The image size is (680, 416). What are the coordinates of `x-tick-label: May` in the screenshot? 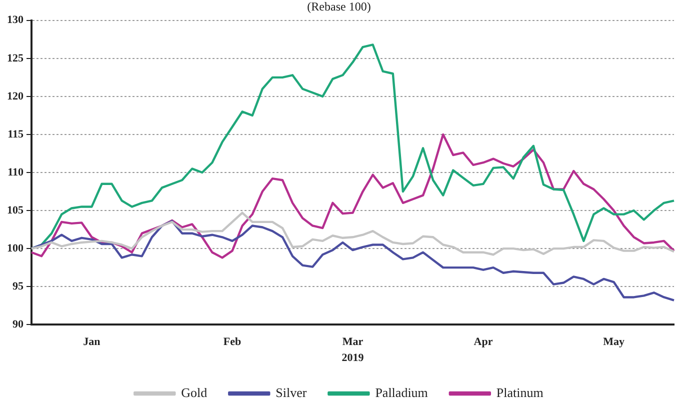 It's located at (614, 342).